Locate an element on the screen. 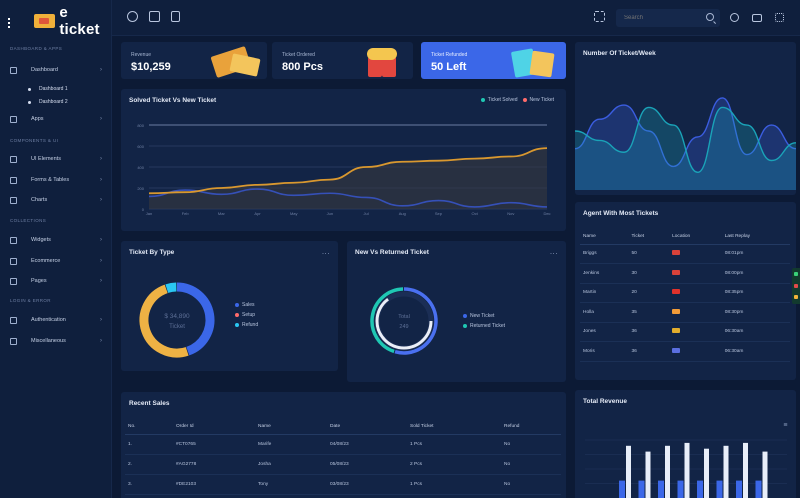 The width and height of the screenshot is (800, 498). chart-legend: Ticket Solved New Ticket is located at coordinates (517, 100).